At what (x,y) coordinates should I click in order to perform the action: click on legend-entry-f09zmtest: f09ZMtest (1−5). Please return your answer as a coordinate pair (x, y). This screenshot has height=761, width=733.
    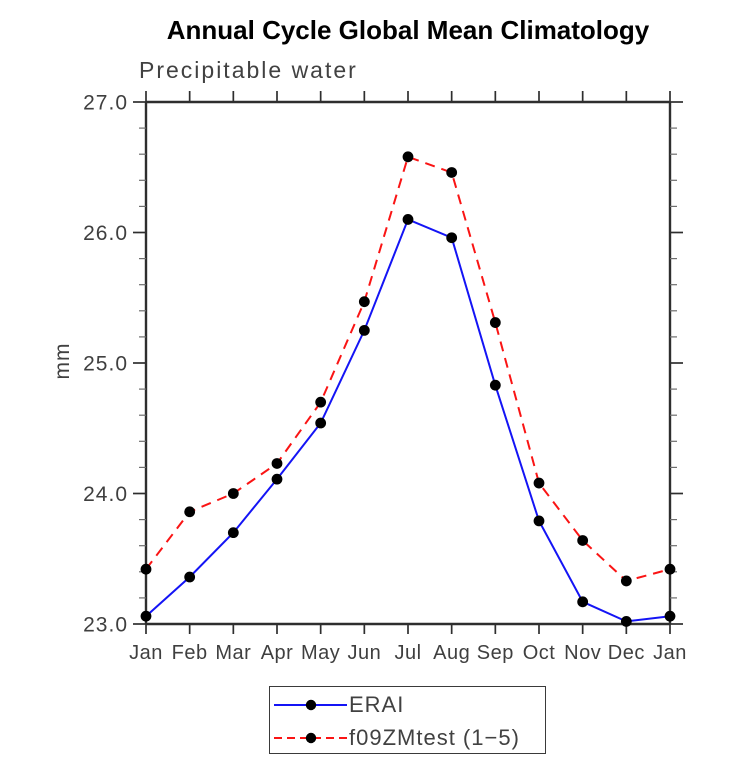
    Looking at the image, I should click on (396, 738).